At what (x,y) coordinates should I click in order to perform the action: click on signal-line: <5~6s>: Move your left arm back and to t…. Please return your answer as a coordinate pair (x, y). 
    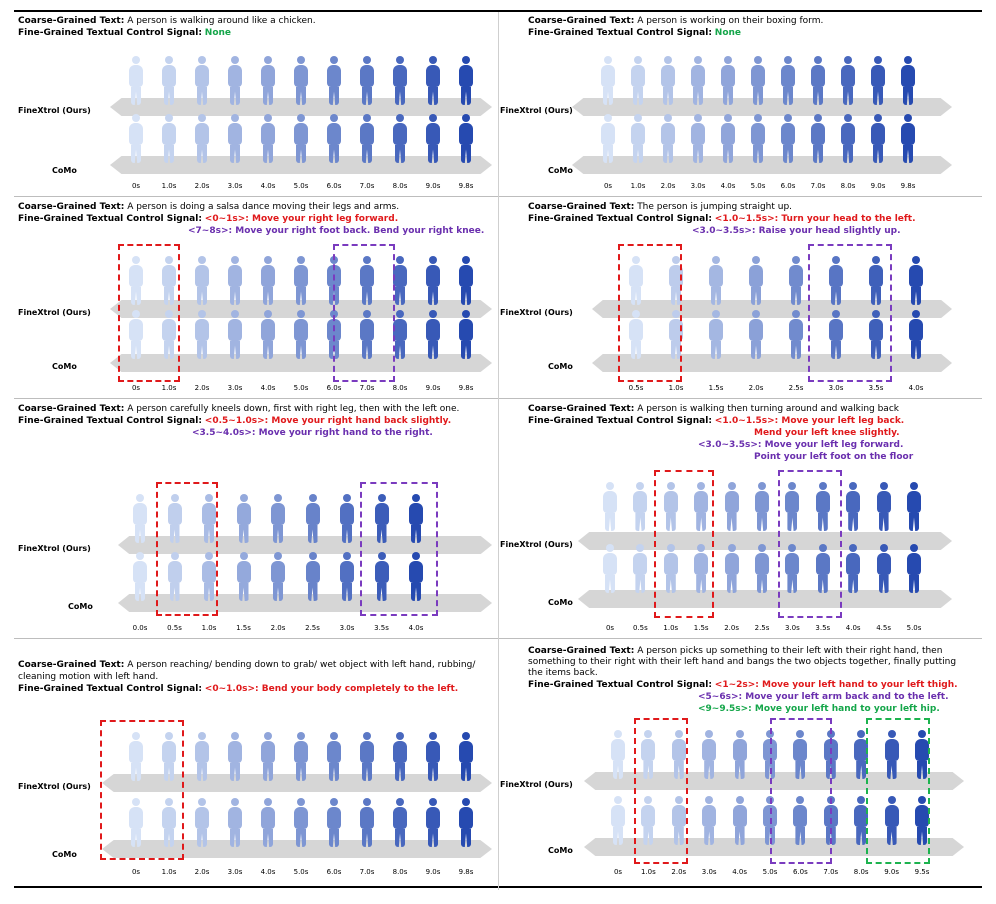
    Looking at the image, I should click on (823, 697).